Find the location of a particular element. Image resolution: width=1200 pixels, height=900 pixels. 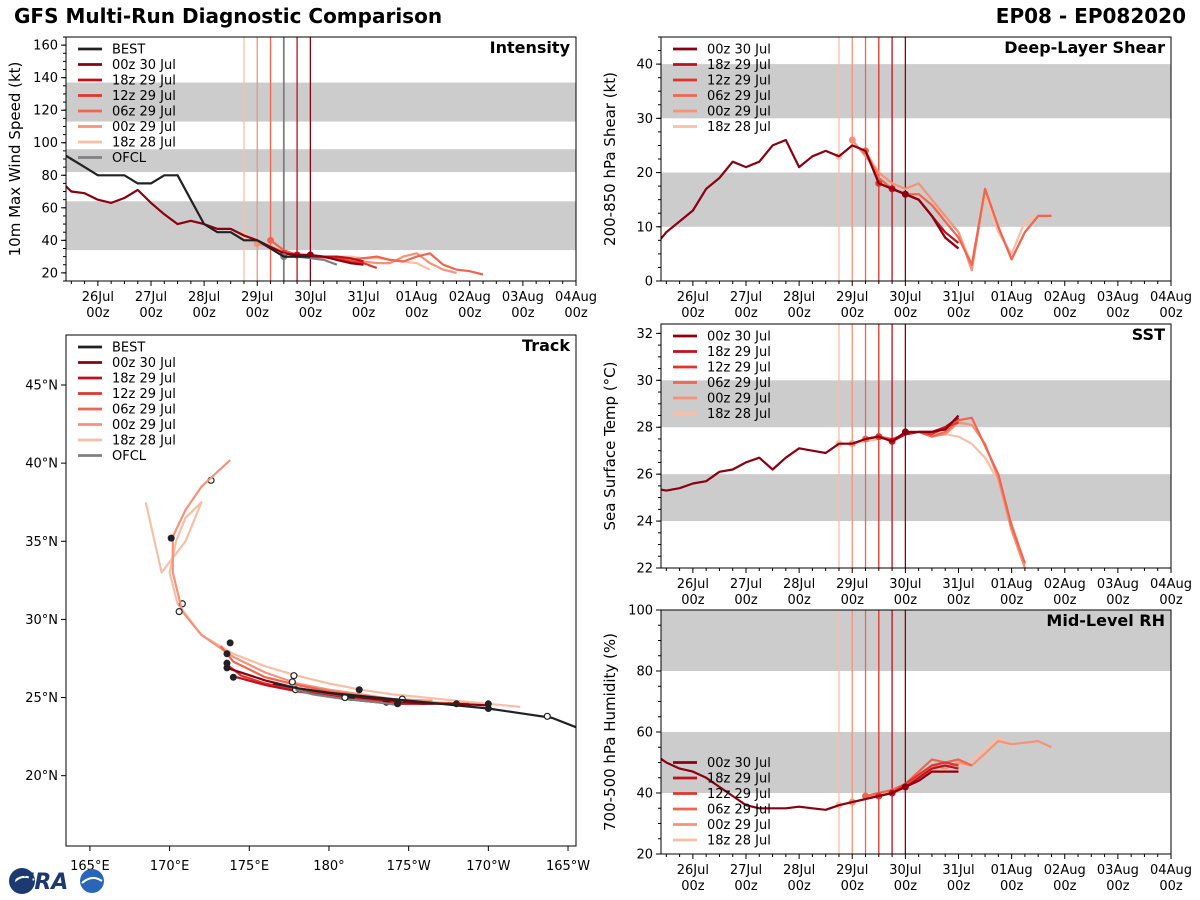

sst-ytick-label: 30 is located at coordinates (644, 381).